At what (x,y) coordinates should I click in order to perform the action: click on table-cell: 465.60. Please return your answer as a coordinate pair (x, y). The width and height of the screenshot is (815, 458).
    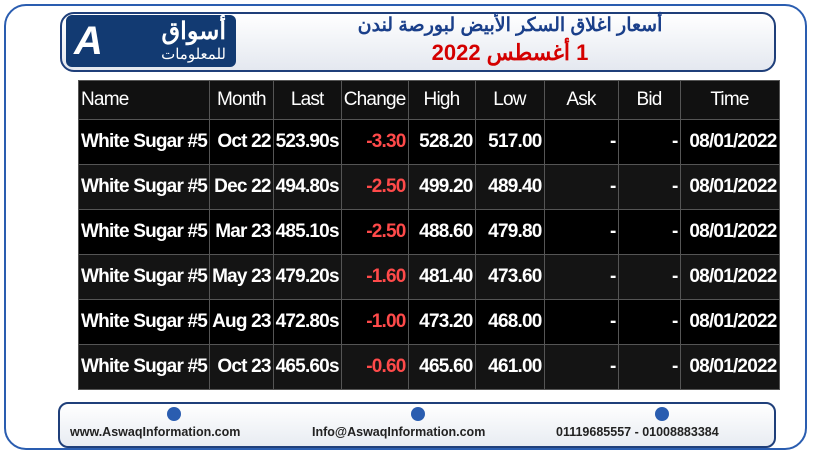
    Looking at the image, I should click on (441, 367).